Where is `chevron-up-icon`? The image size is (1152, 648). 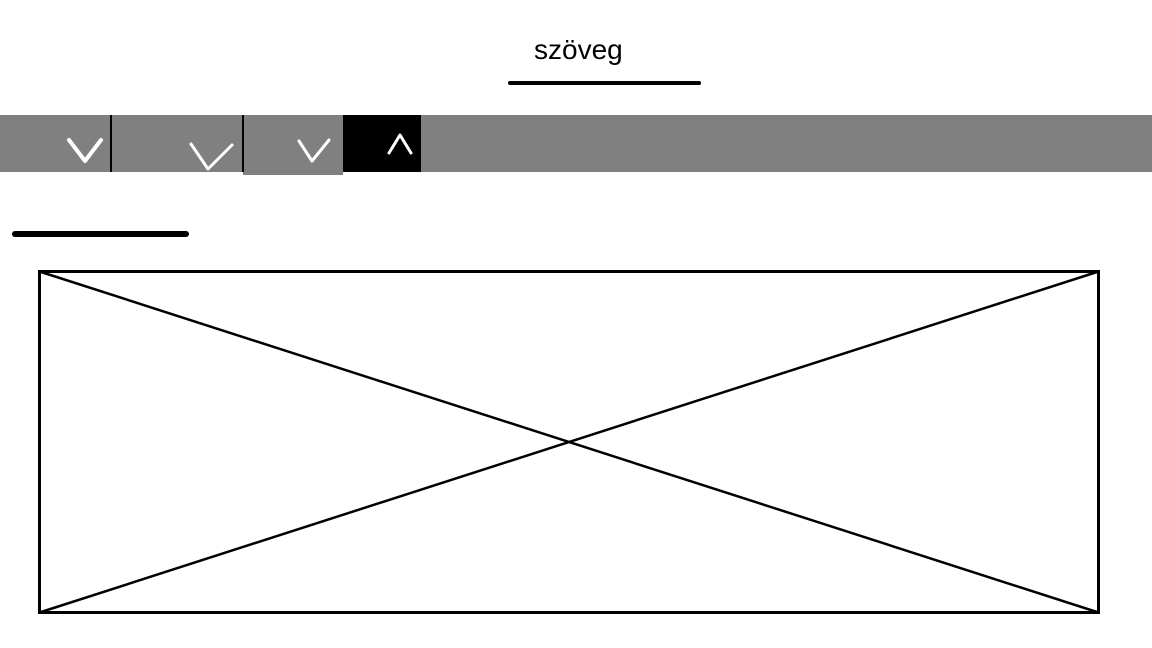 chevron-up-icon is located at coordinates (400, 144).